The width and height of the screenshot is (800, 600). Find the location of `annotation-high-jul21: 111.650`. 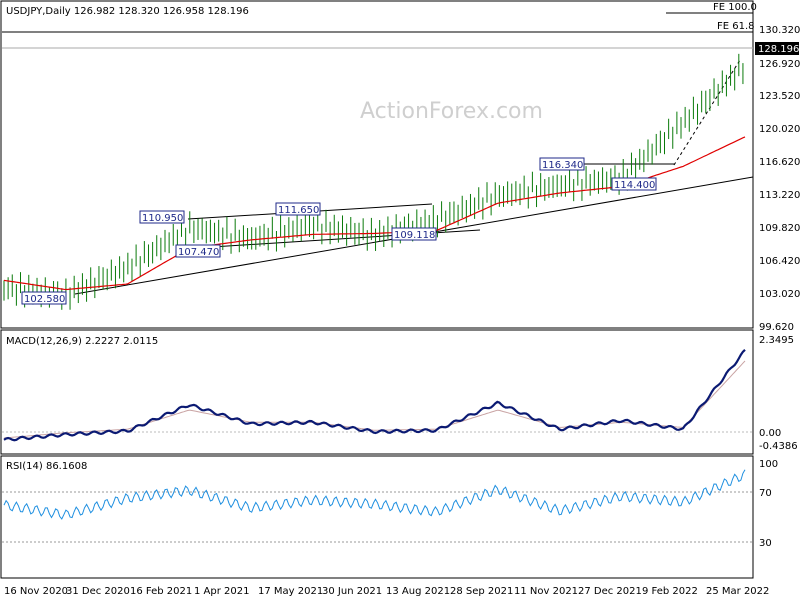

annotation-high-jul21: 111.650 is located at coordinates (298, 210).